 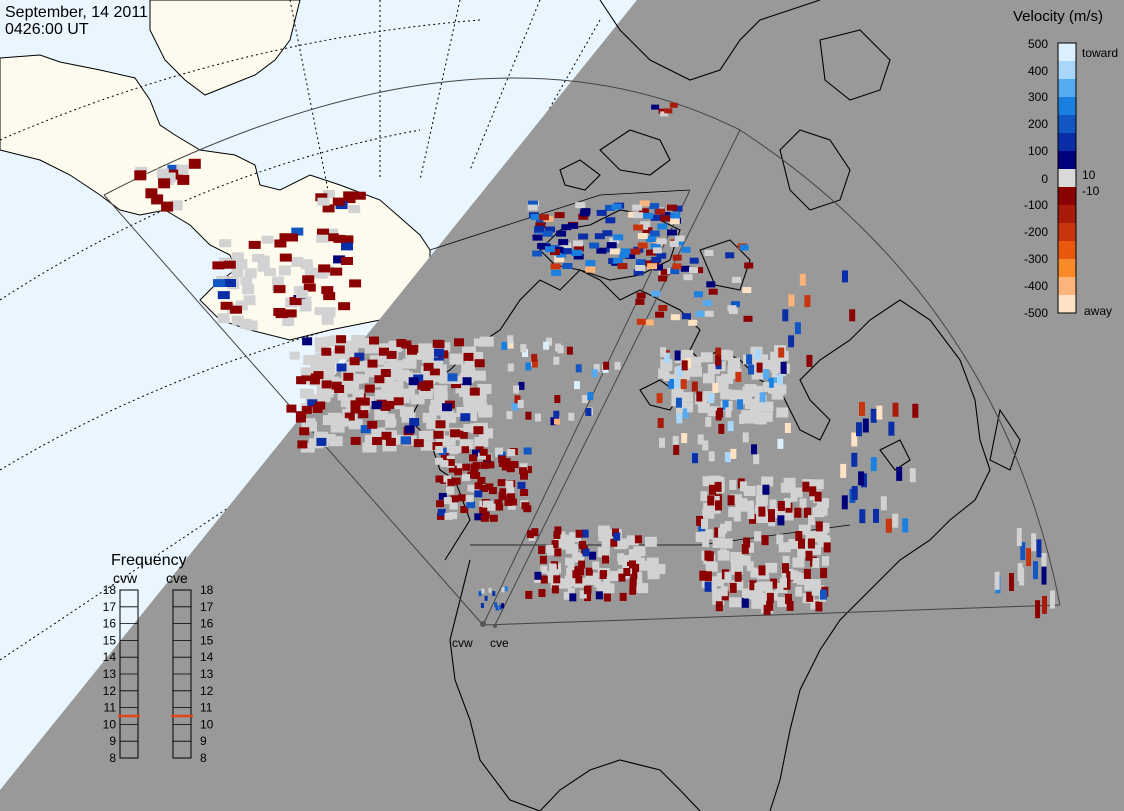 What do you see at coordinates (149, 560) in the screenshot?
I see `frequency-title: Frequency` at bounding box center [149, 560].